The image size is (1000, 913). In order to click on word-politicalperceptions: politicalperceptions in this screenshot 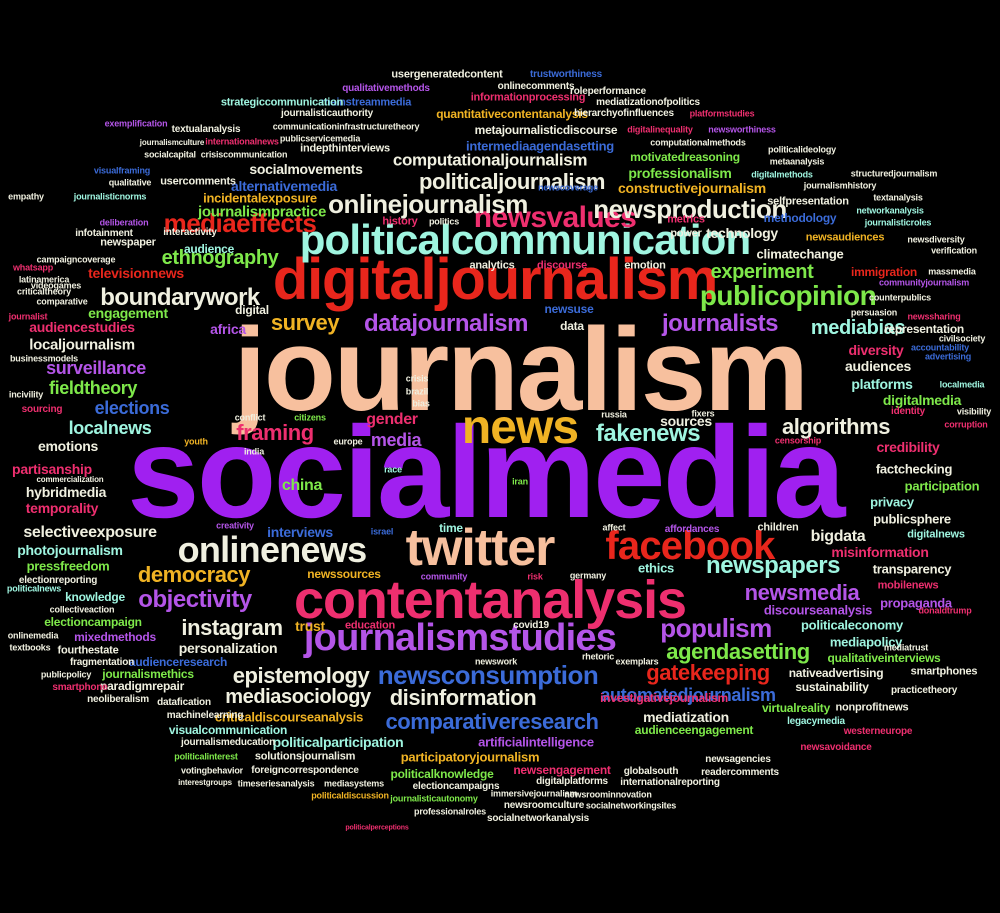, I will do `click(377, 828)`.